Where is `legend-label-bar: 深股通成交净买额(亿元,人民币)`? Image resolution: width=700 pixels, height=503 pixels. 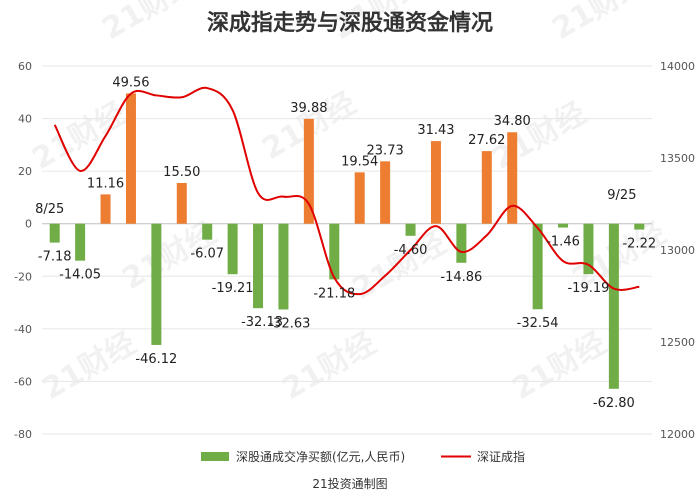 legend-label-bar: 深股通成交净买额(亿元,人民币) is located at coordinates (320, 456).